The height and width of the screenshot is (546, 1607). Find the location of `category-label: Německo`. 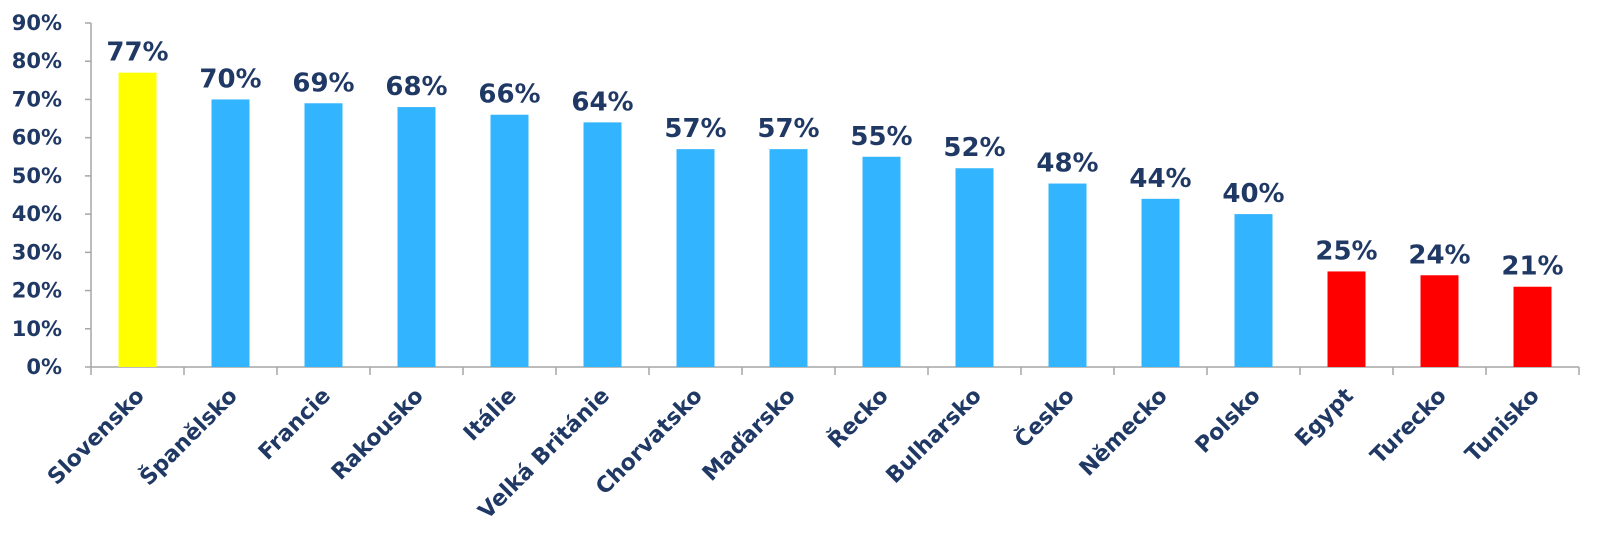

category-label: Německo is located at coordinates (1124, 433).